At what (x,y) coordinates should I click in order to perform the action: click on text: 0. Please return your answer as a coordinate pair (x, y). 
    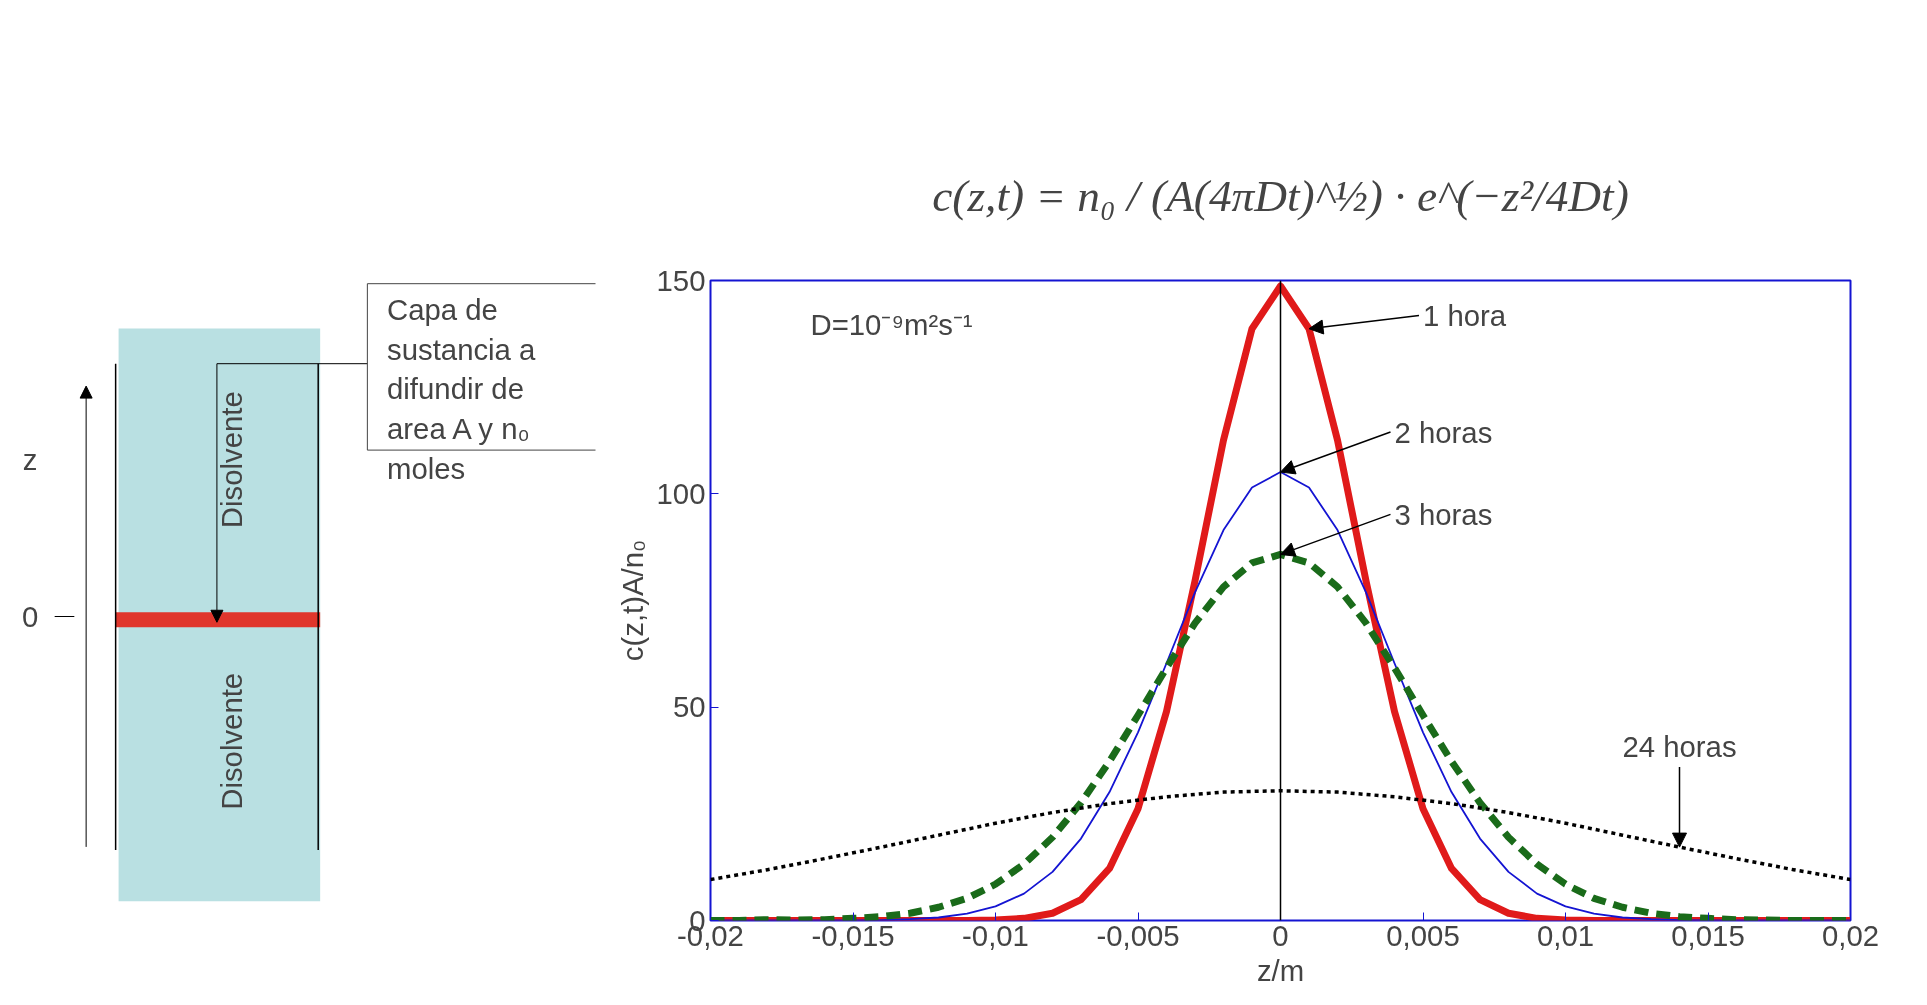
    Looking at the image, I should click on (30, 616).